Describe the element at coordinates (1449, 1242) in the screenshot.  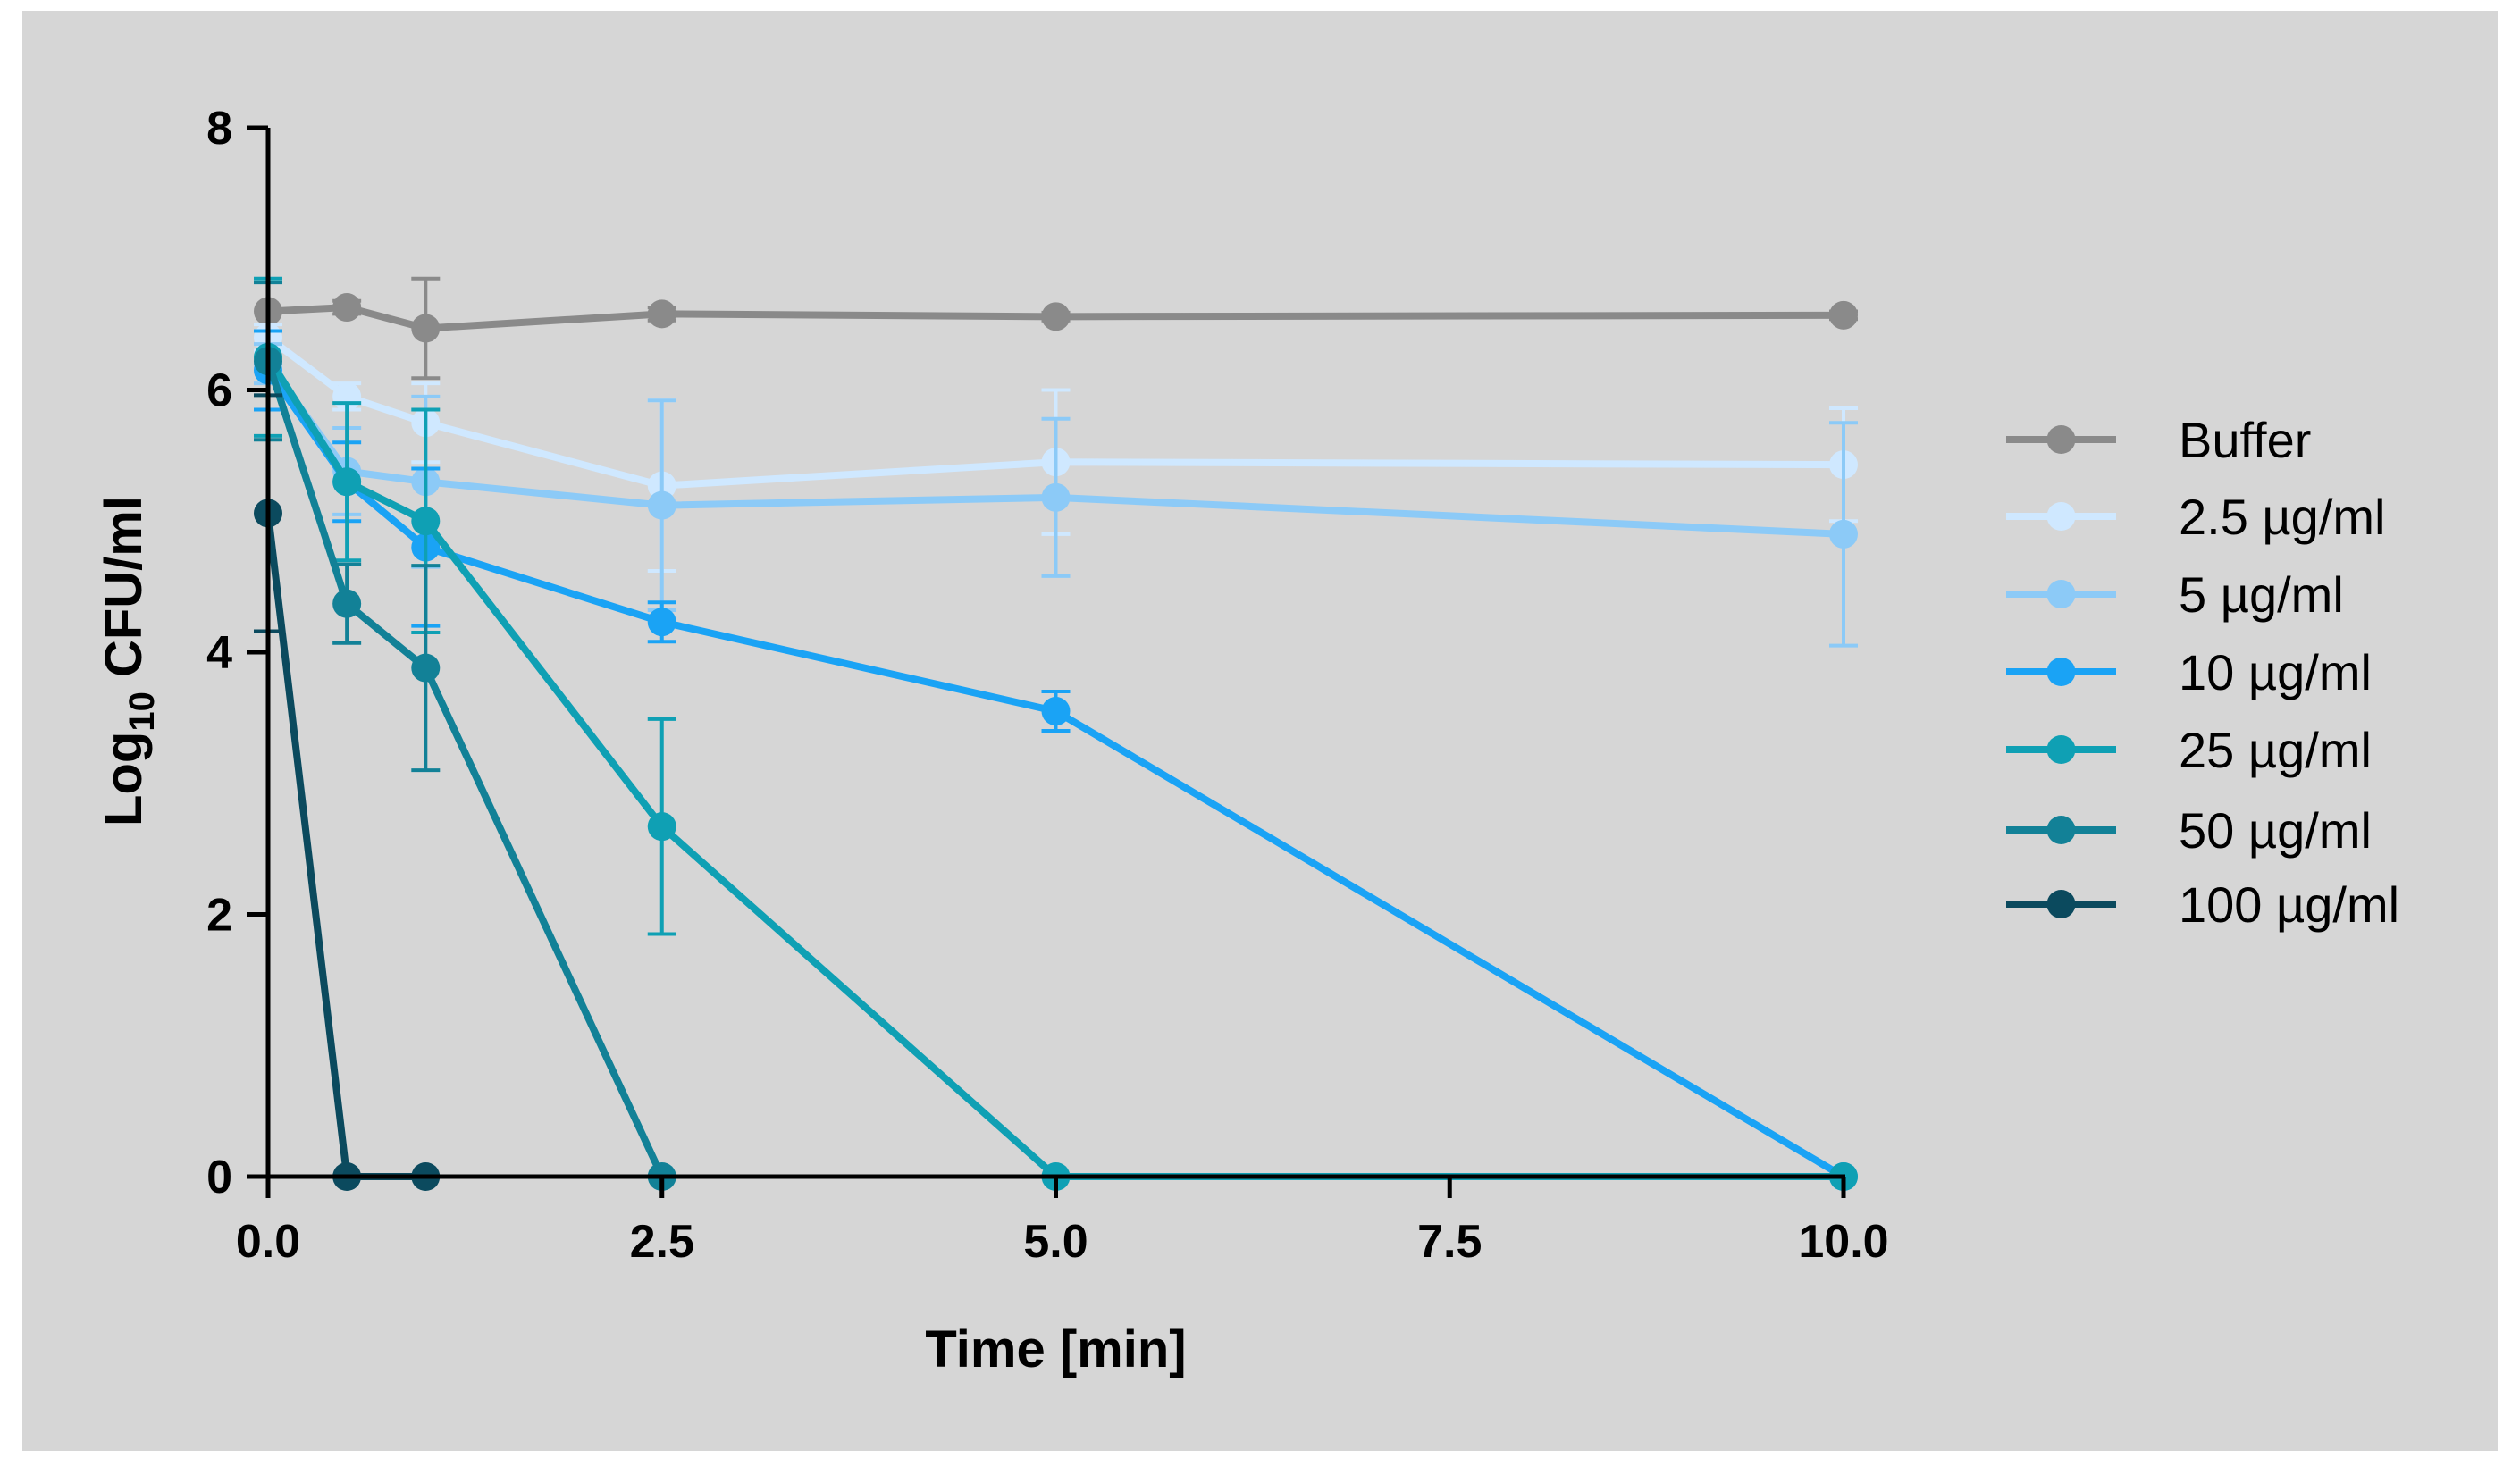
I see `x-tick-label: 7.5` at that location.